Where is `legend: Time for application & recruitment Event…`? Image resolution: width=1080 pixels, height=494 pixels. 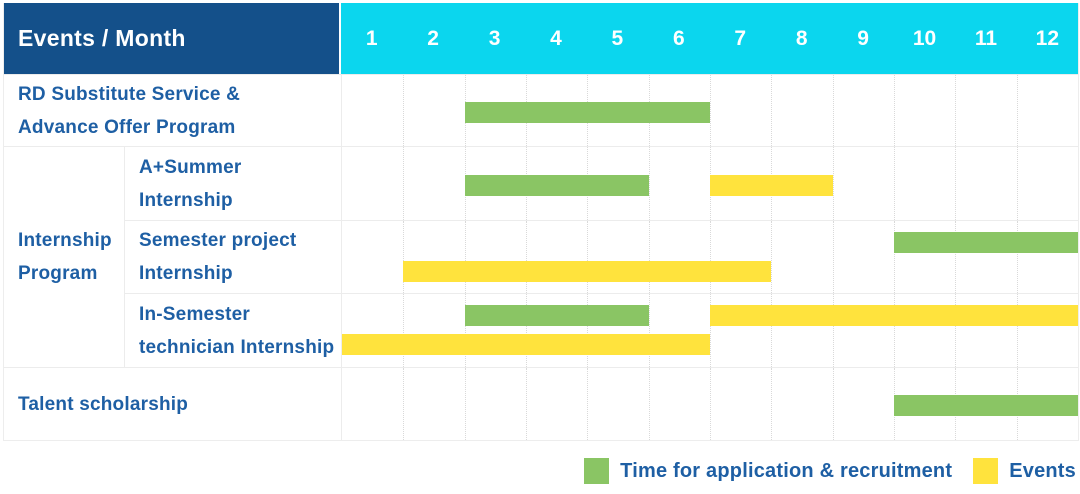 legend: Time for application & recruitment Event… is located at coordinates (830, 471).